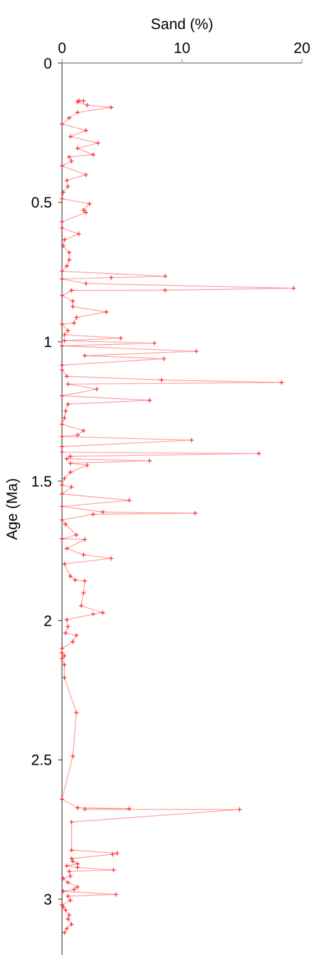  I want to click on y-tick-label: 2, so click(48, 621).